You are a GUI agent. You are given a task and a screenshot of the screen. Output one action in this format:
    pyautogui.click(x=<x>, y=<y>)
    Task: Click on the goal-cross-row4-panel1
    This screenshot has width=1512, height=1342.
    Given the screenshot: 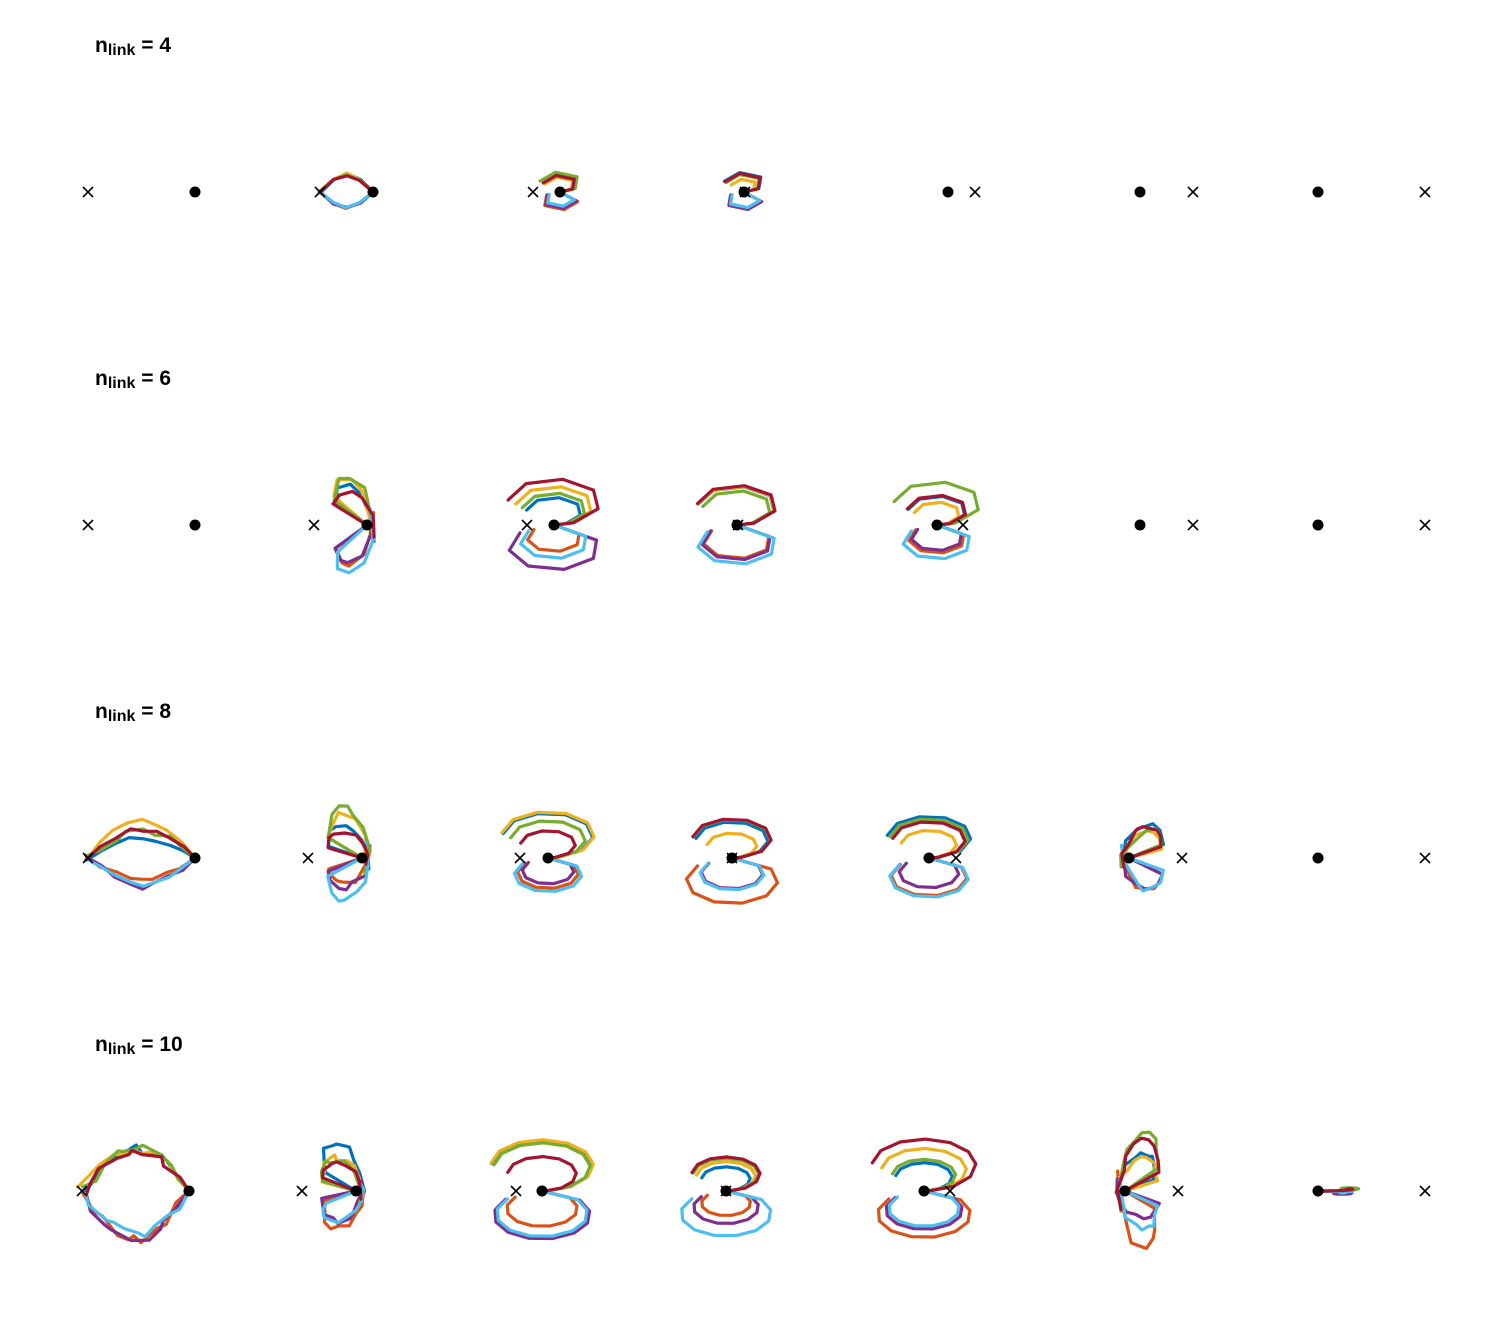 What is the action you would take?
    pyautogui.click(x=82, y=1191)
    